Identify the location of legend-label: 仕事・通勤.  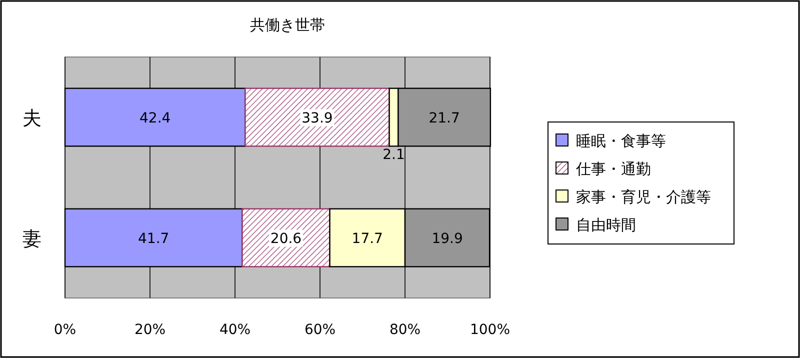
(613, 169).